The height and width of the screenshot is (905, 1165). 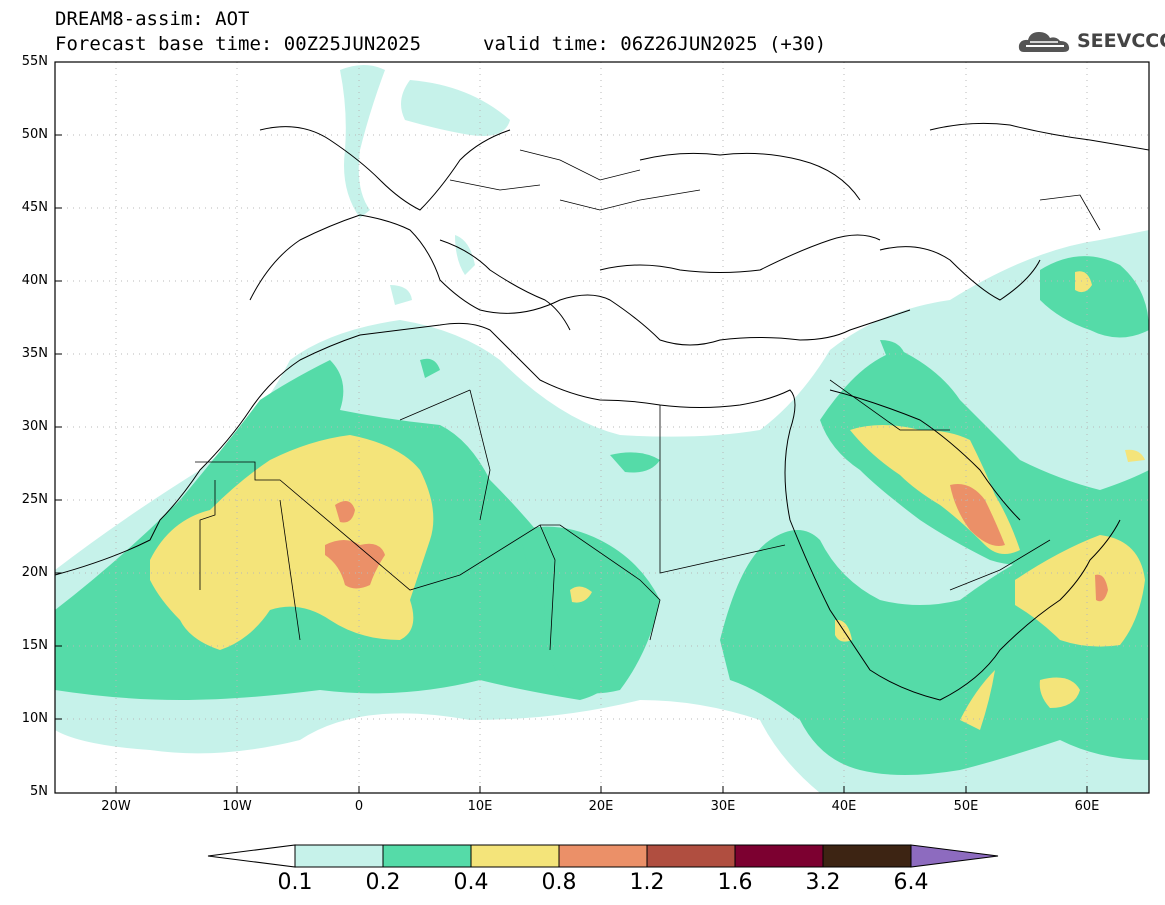 I want to click on lon-label: 20E, so click(x=601, y=806).